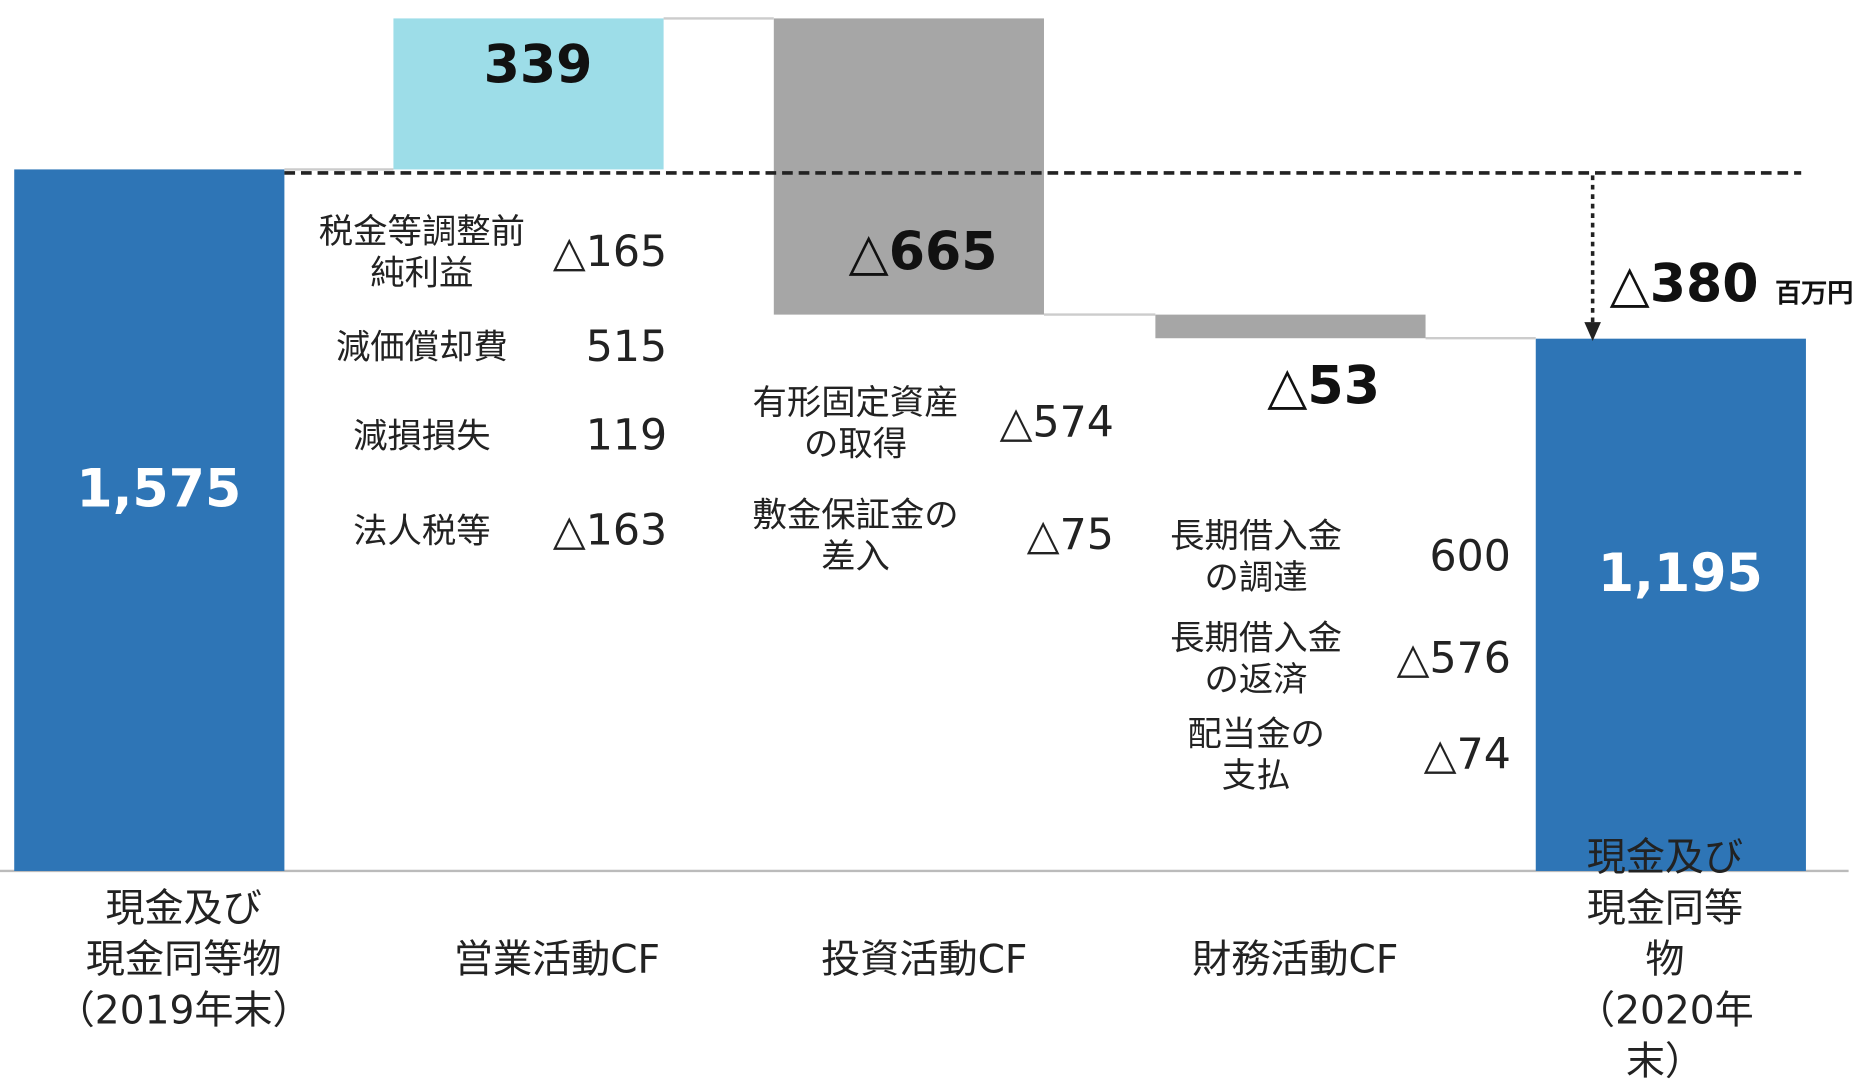  I want to click on value-label: △665, so click(923, 252).